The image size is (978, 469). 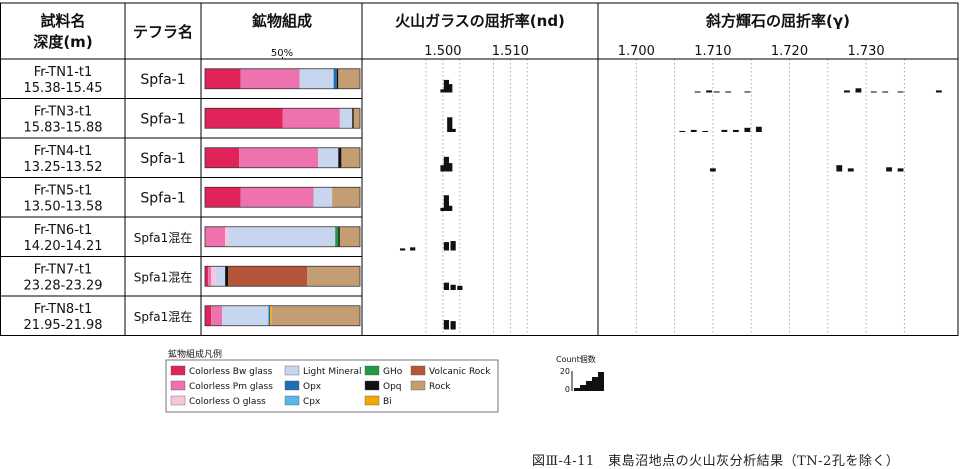 What do you see at coordinates (440, 387) in the screenshot?
I see `legend-label: Rock` at bounding box center [440, 387].